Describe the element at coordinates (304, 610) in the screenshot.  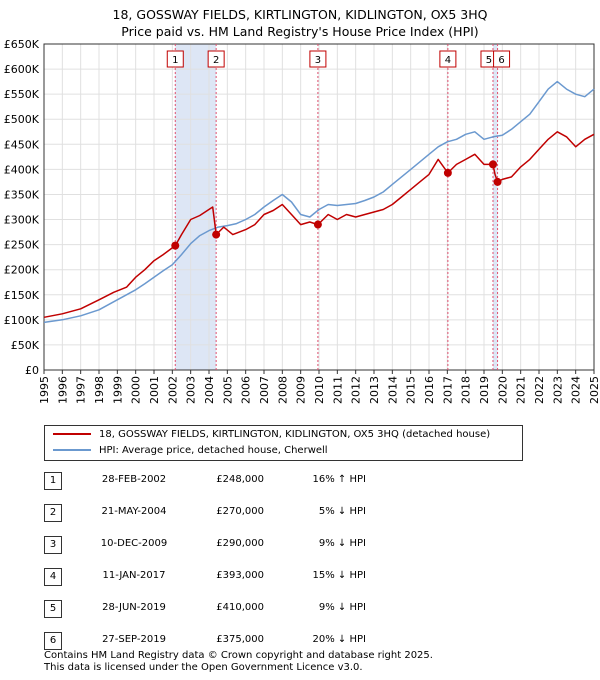
I see `table-row: 5 28-JUN-2019 £410,000 9% ↓ HPI` at that location.